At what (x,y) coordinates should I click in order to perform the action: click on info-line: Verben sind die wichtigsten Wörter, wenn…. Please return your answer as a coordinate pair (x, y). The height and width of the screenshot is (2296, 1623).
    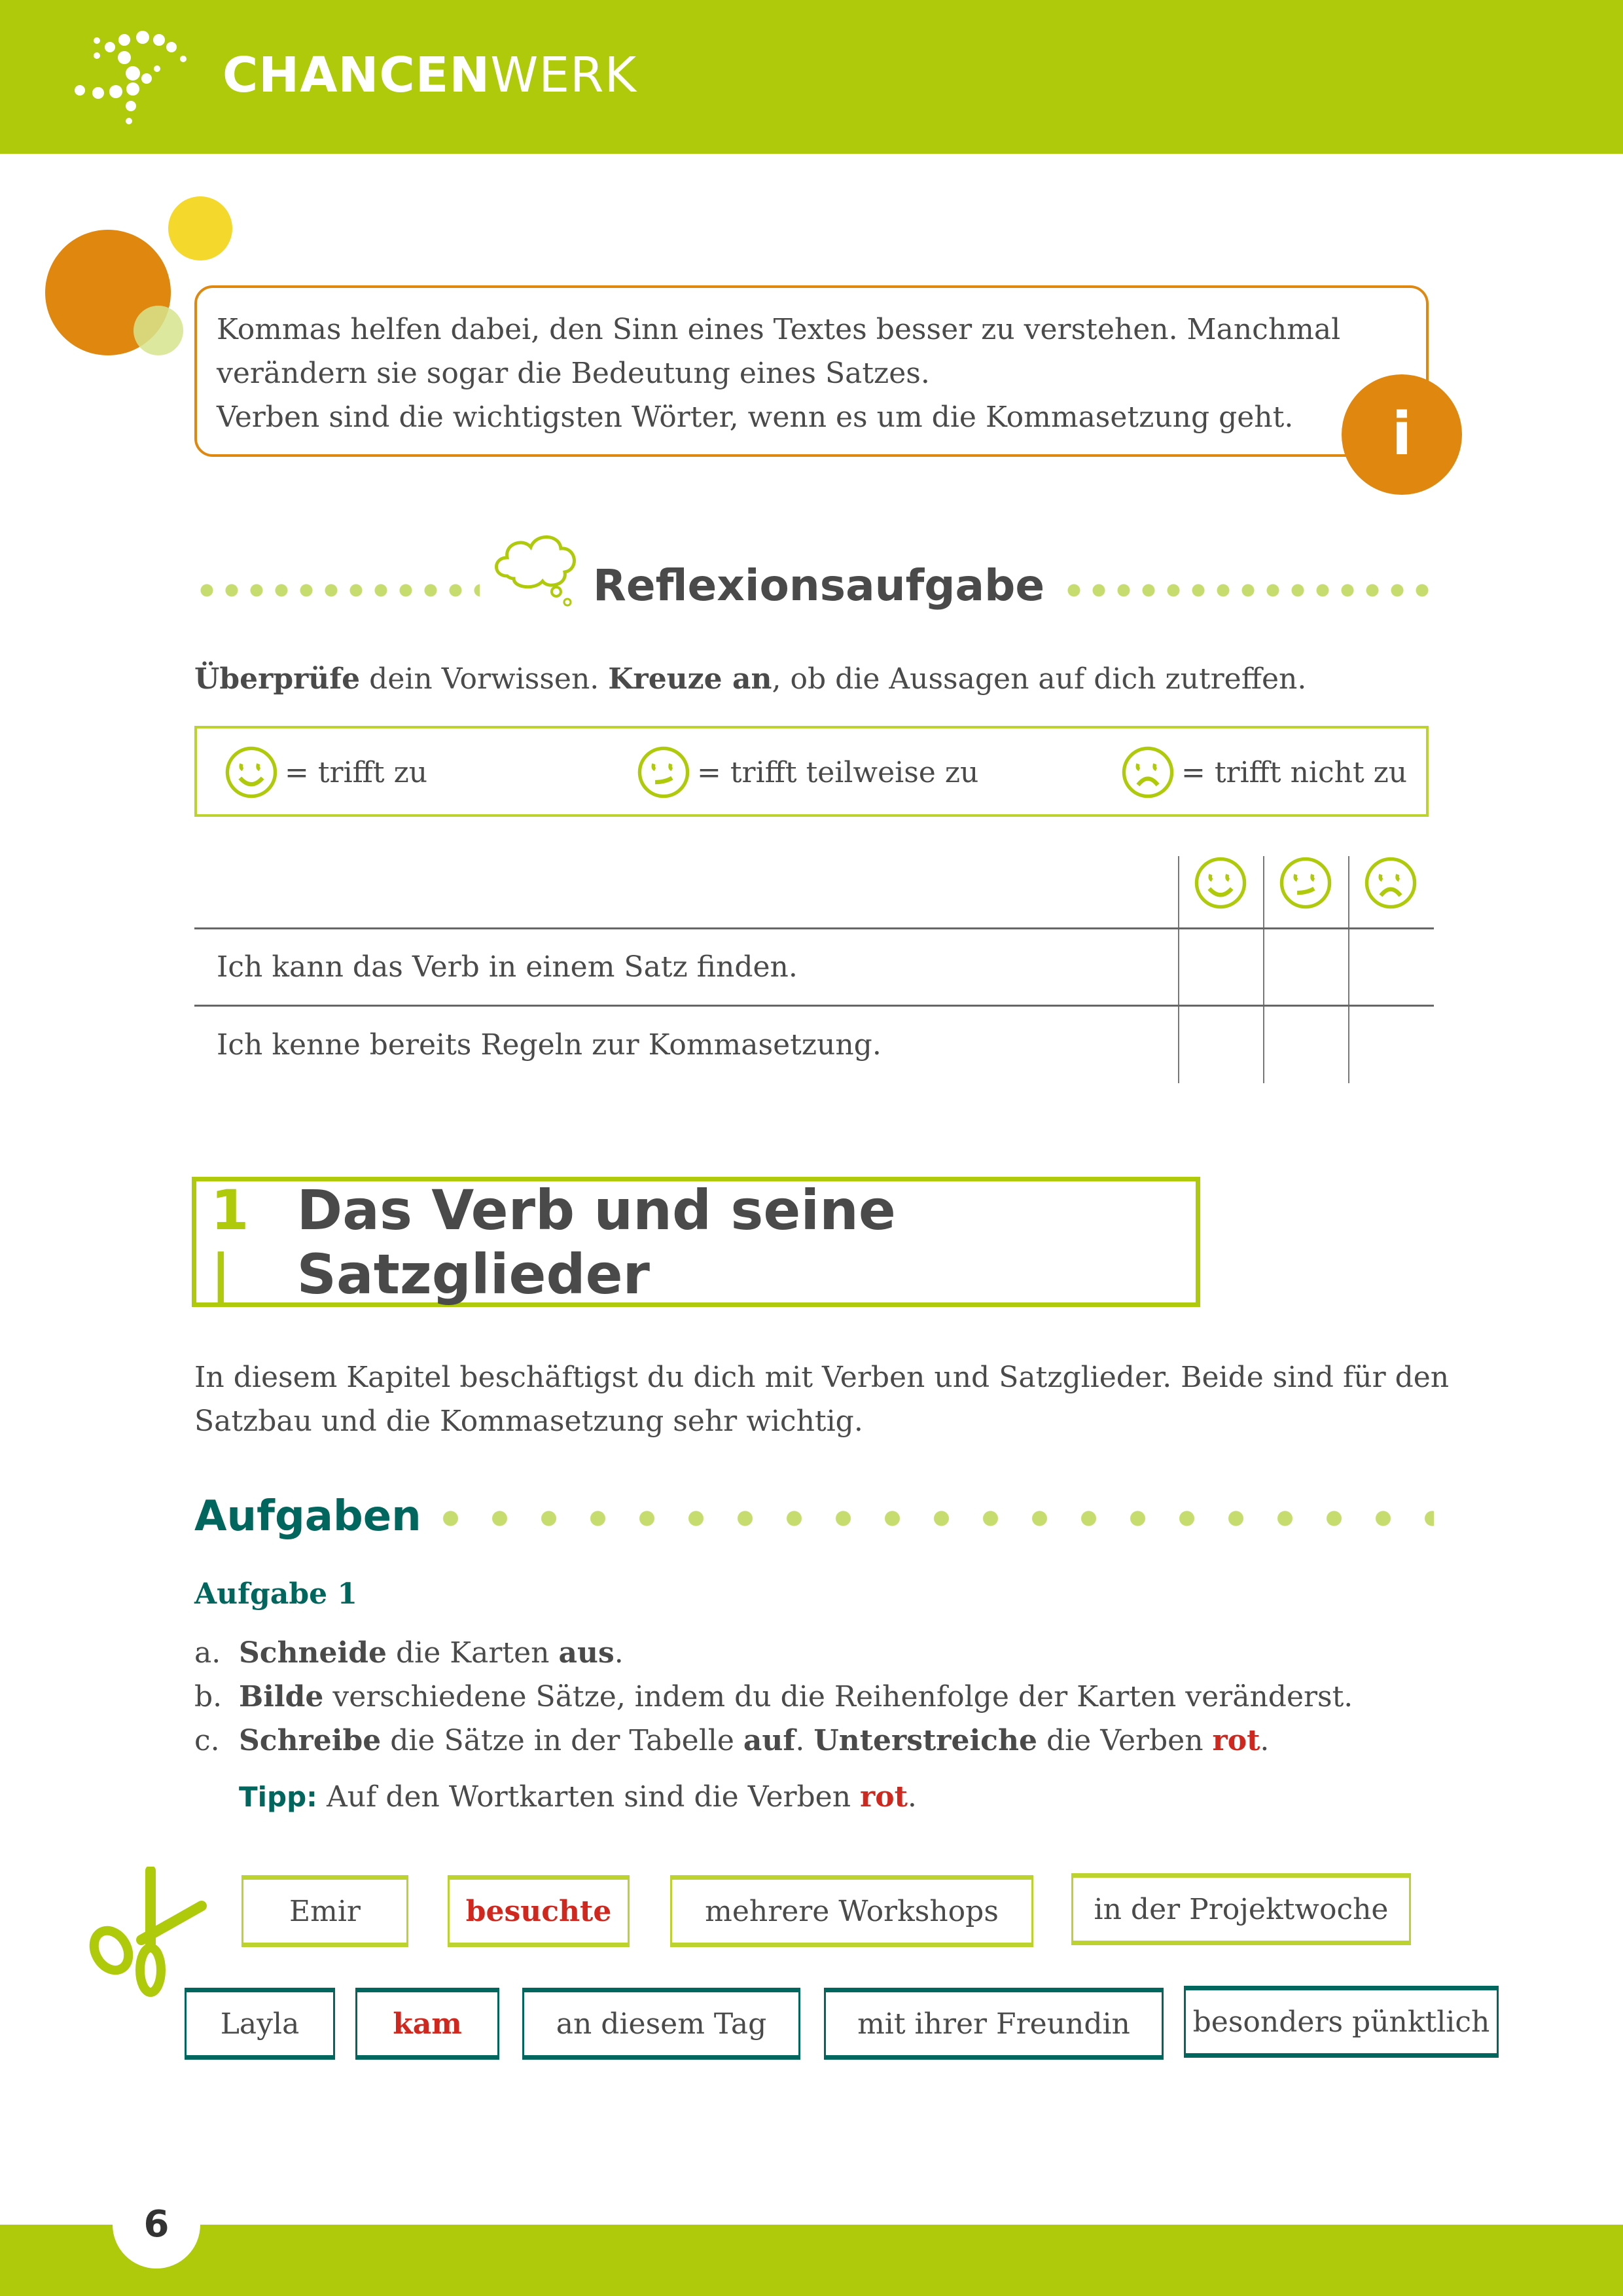
    Looking at the image, I should click on (755, 417).